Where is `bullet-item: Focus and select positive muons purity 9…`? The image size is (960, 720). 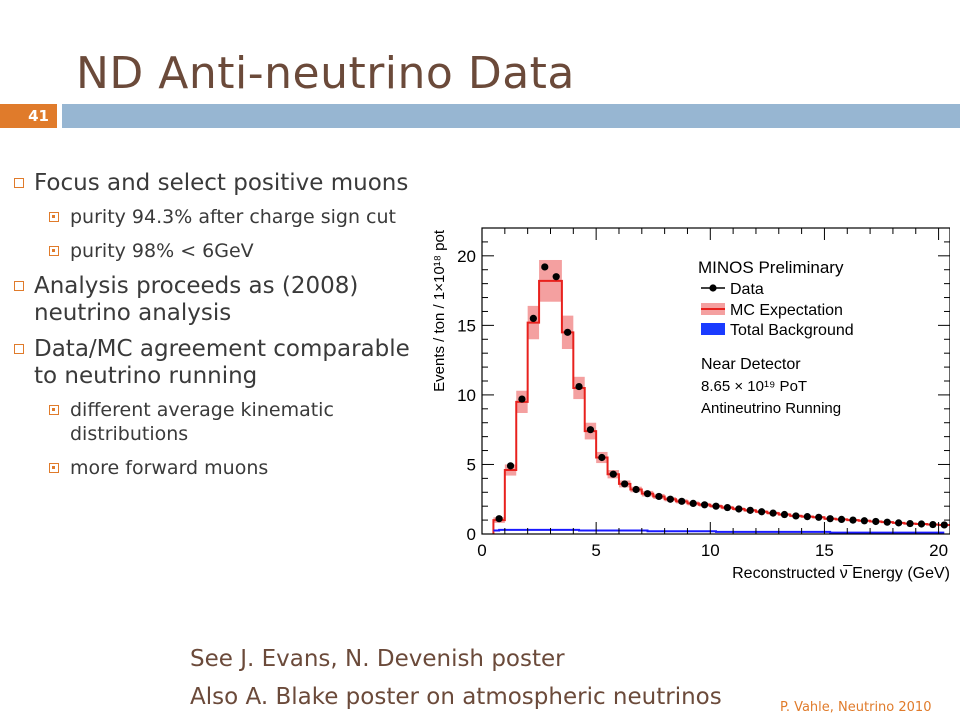 bullet-item: Focus and select positive muons purity 9… is located at coordinates (214, 216).